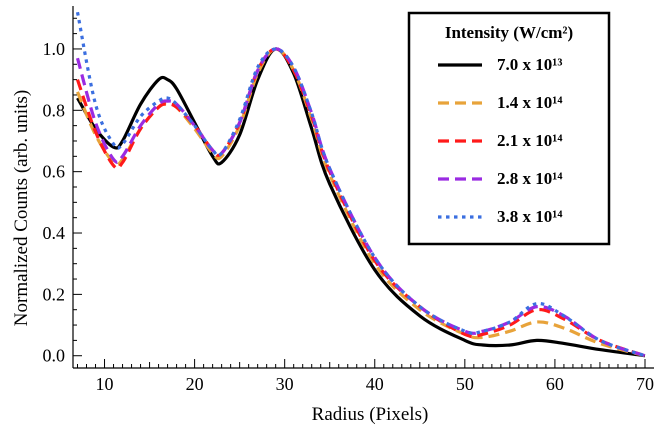 This screenshot has width=657, height=433. Describe the element at coordinates (54, 294) in the screenshot. I see `y-tick-label: 0.2` at that location.